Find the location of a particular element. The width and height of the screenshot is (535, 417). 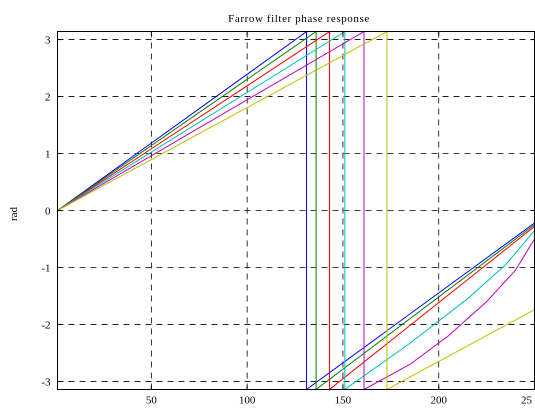

chart-title: Farrow filter phase response is located at coordinates (299, 19).